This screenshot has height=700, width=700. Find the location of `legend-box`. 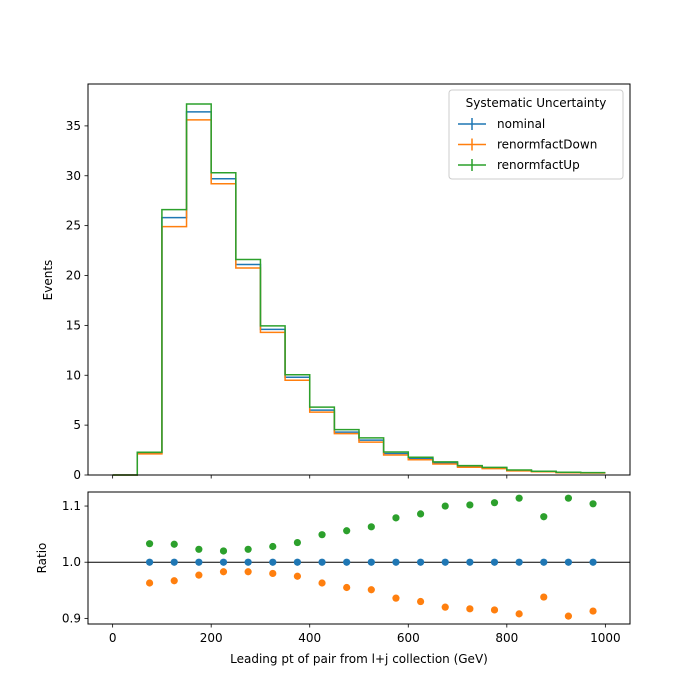

legend-box is located at coordinates (536, 134).